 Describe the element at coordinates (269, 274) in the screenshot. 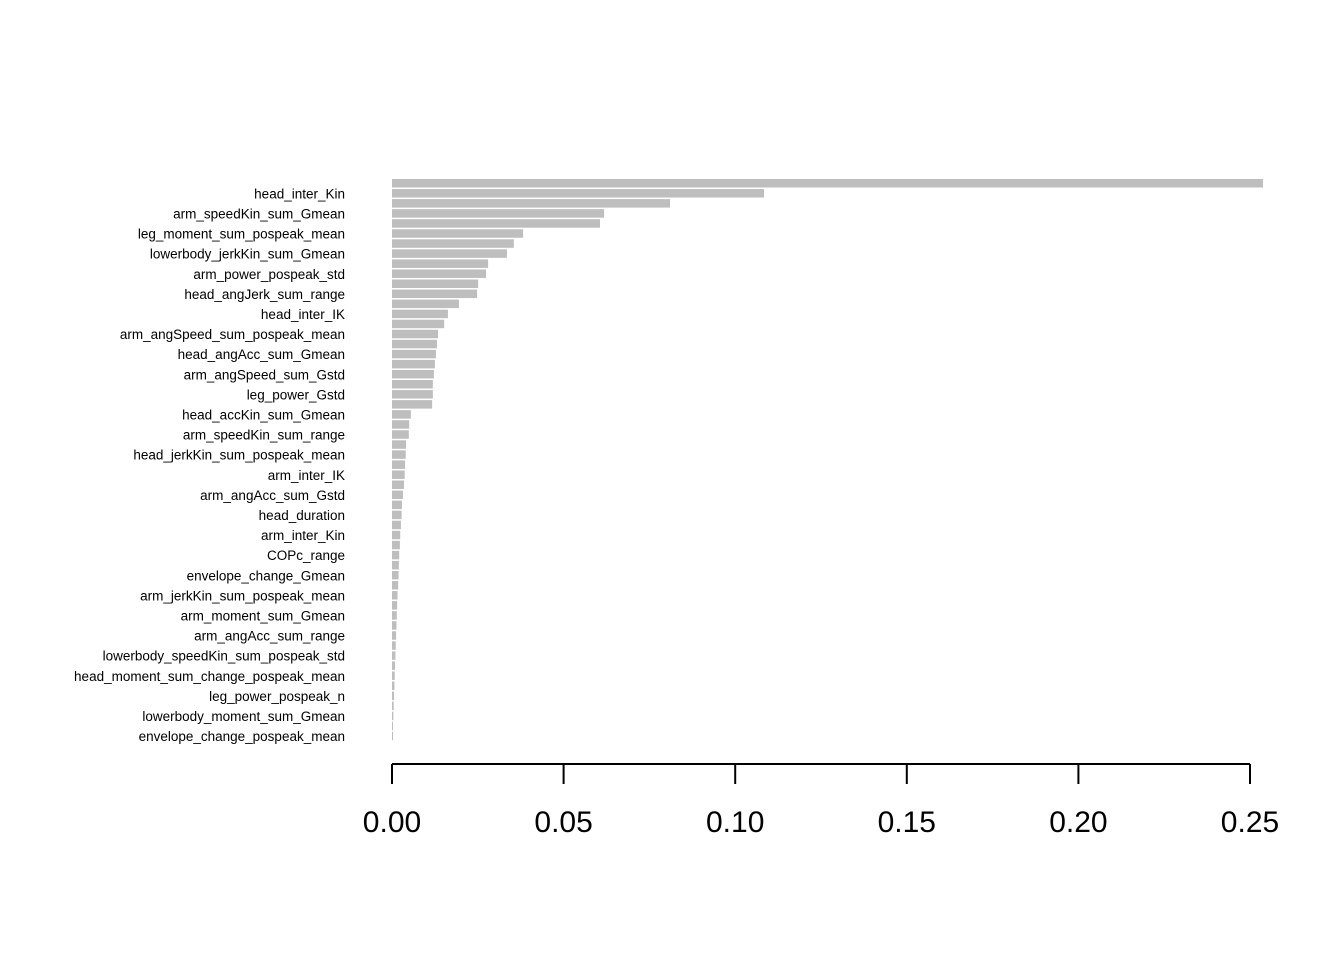

I see `y-tick-label: arm_power_pospeak_std` at that location.